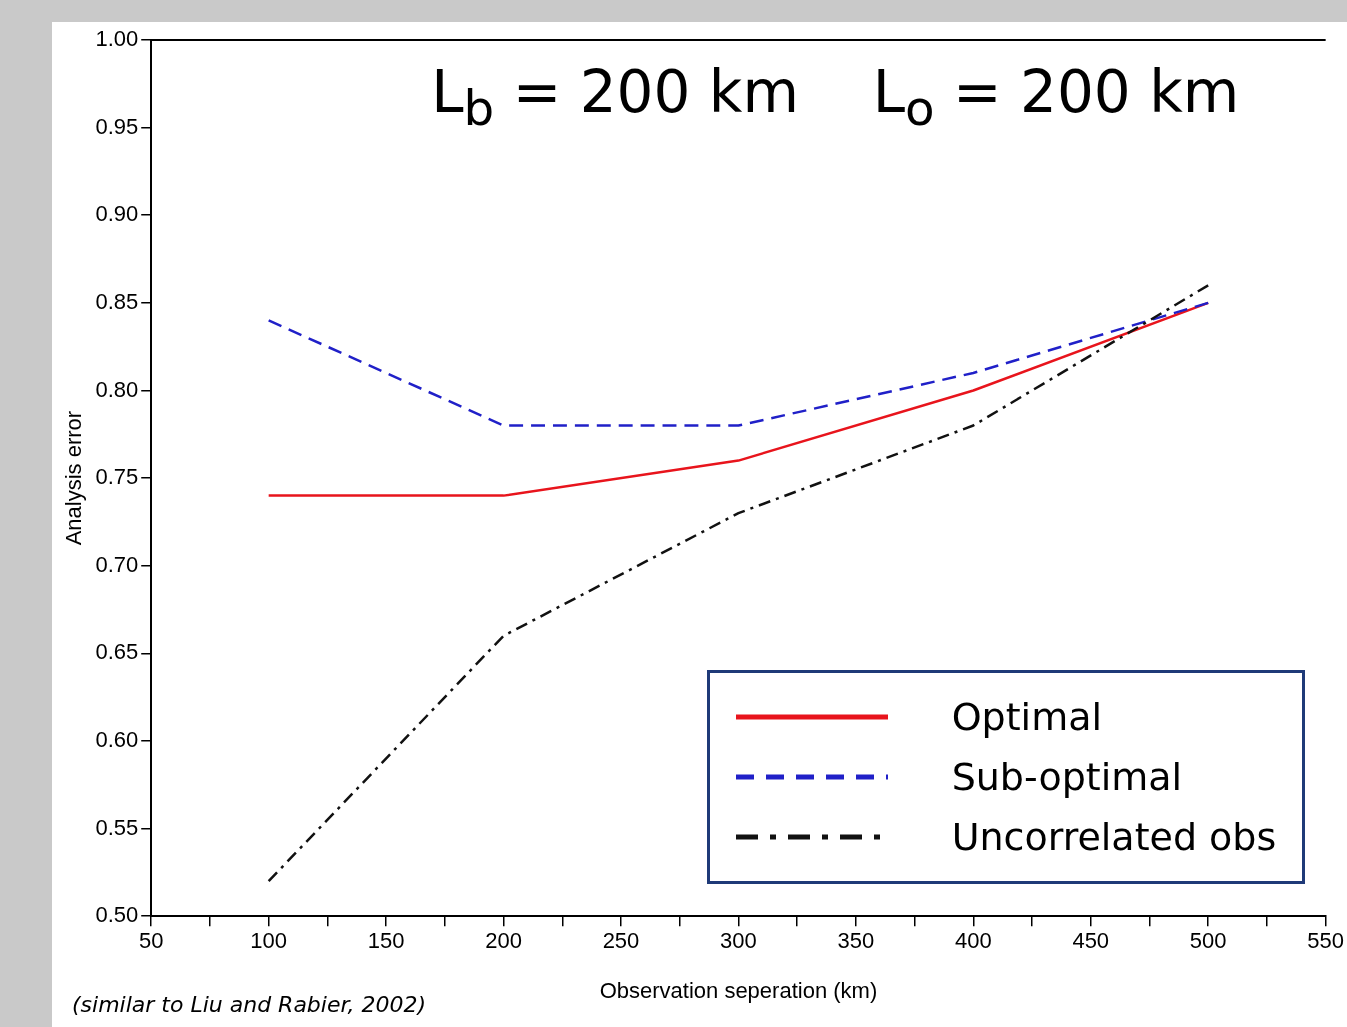  I want to click on y-tick-label: 0.80, so click(117, 389).